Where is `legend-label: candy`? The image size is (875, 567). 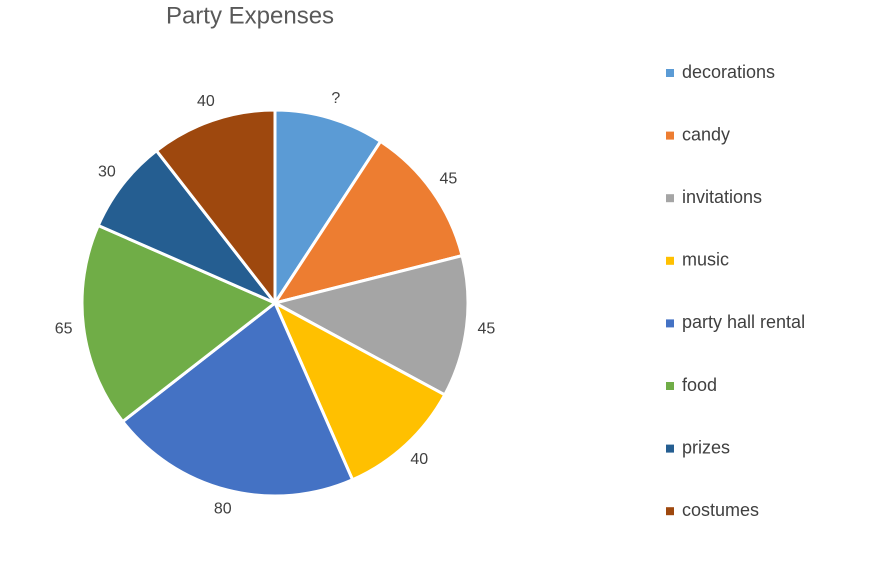
legend-label: candy is located at coordinates (706, 134).